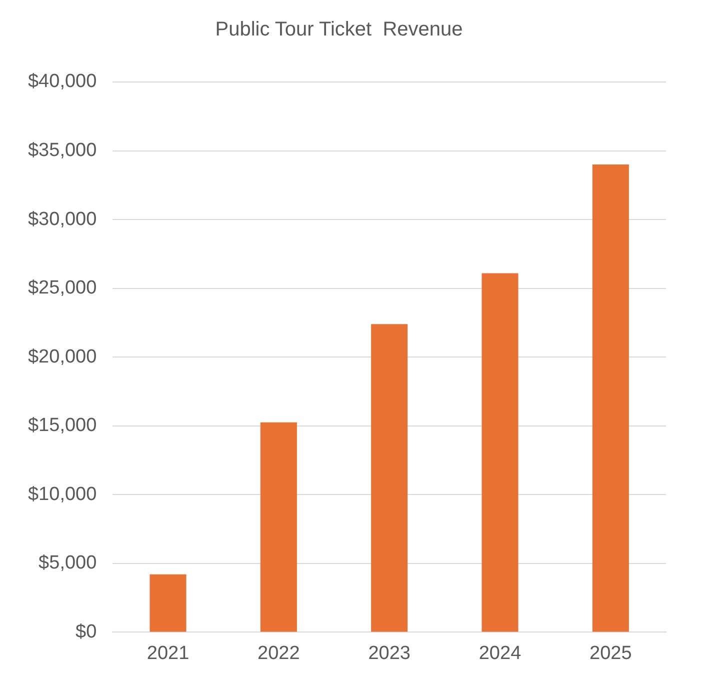 This screenshot has width=704, height=687. Describe the element at coordinates (67, 563) in the screenshot. I see `y-tick-label: $5,000` at that location.